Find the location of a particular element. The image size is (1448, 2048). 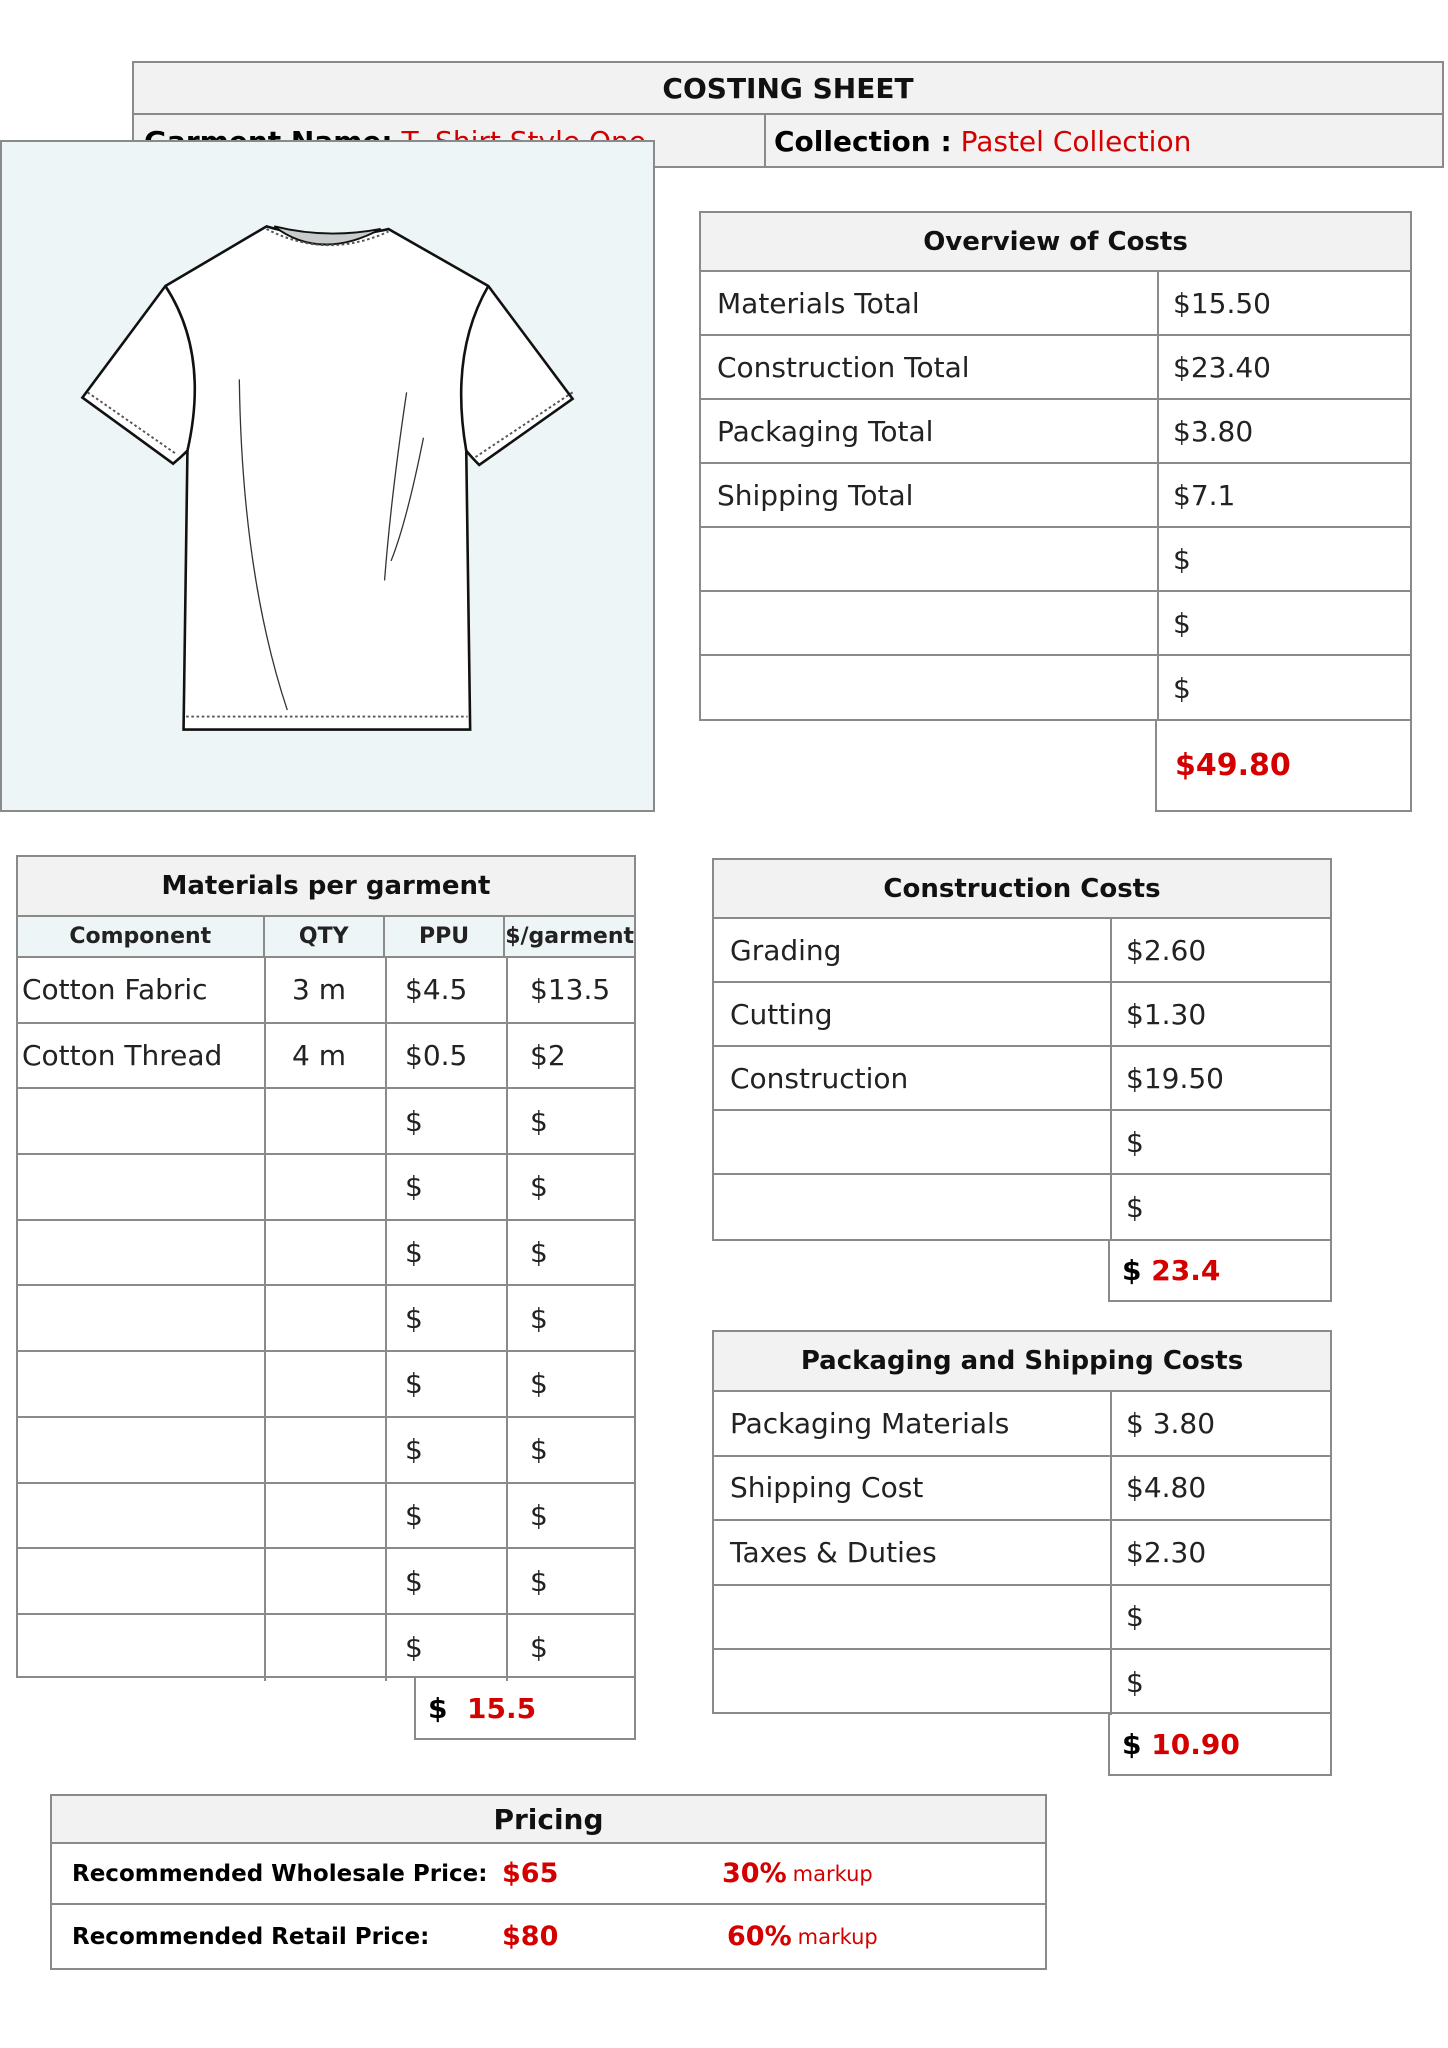

overview-row: $ is located at coordinates (1055, 624).